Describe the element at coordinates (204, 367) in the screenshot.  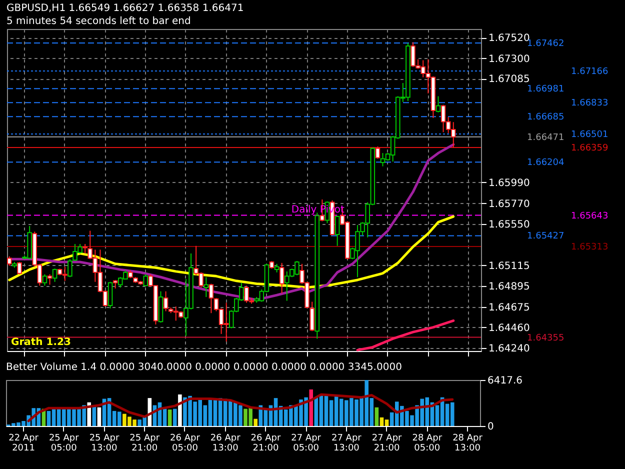
I see `chart-title: Better Volume 1.4 0.0000 3040.0000 0.0000 0.0000 0.0000 0.0000 3345.0000` at that location.